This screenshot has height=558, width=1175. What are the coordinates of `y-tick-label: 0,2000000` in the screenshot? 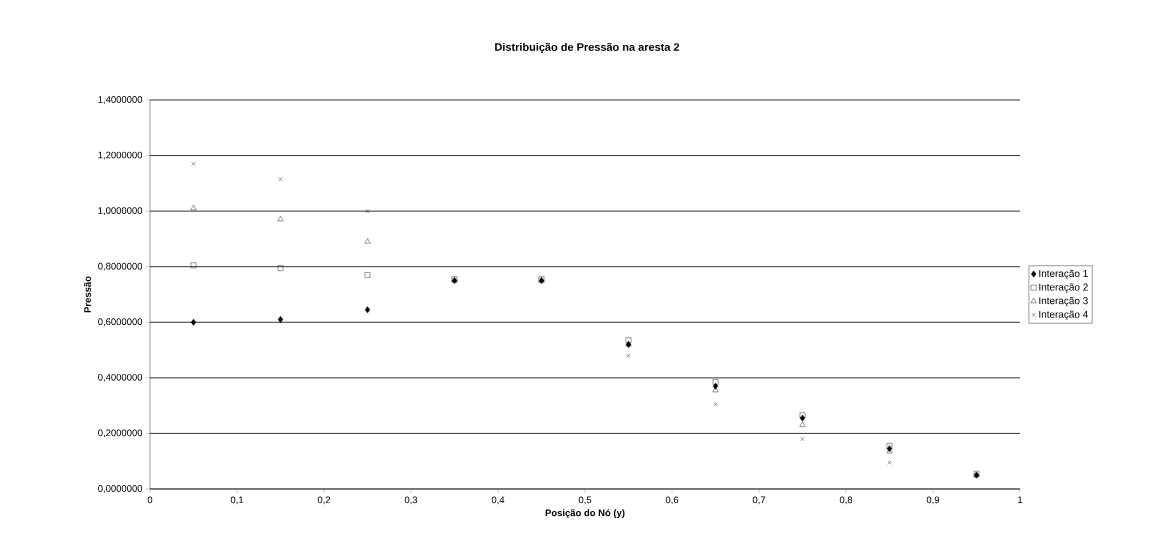 It's located at (120, 433).